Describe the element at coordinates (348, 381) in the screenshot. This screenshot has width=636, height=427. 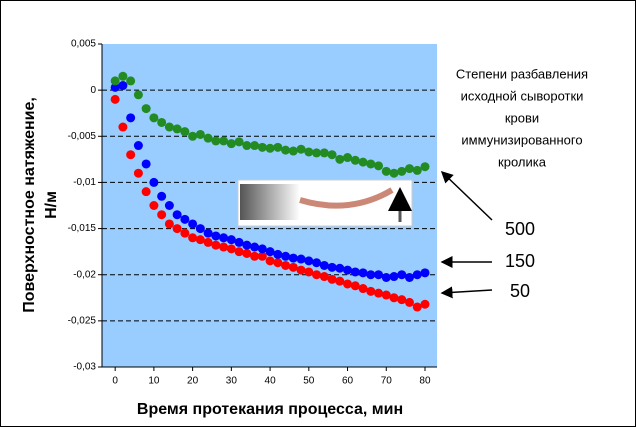
I see `x-tick-label: 60` at that location.